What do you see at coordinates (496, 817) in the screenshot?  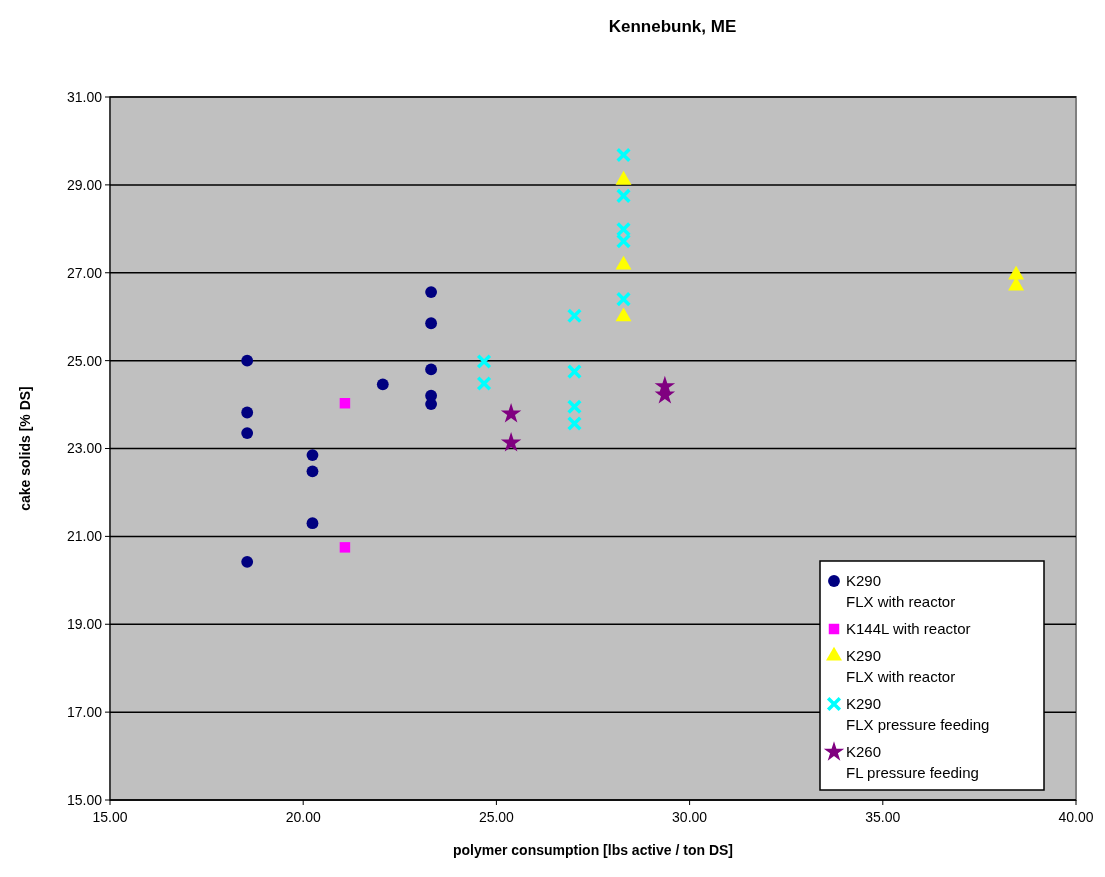 I see `x-tick-label: 25.00` at bounding box center [496, 817].